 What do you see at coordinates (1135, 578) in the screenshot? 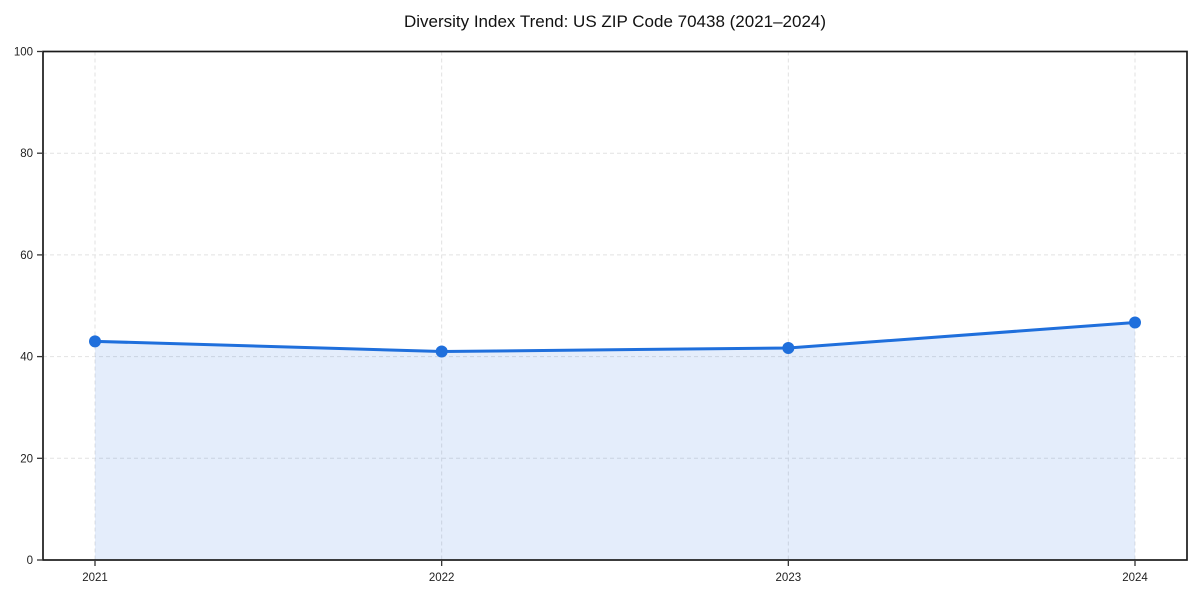
I see `x-tick-label: 2024` at bounding box center [1135, 578].